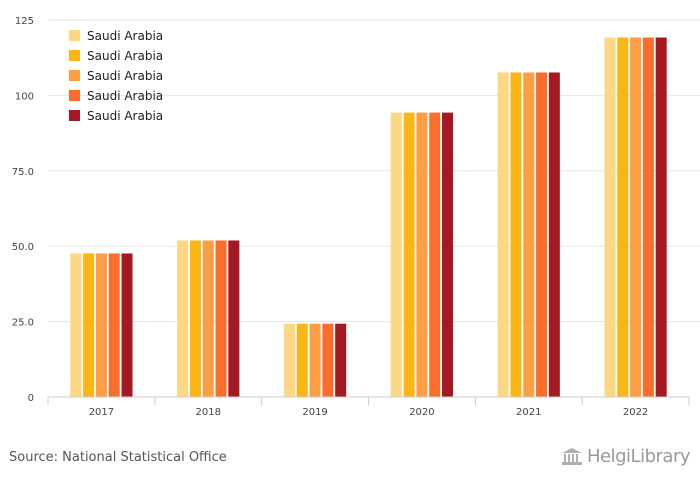 This screenshot has height=483, width=700. What do you see at coordinates (24, 21) in the screenshot?
I see `y-tick-label: 125` at bounding box center [24, 21].